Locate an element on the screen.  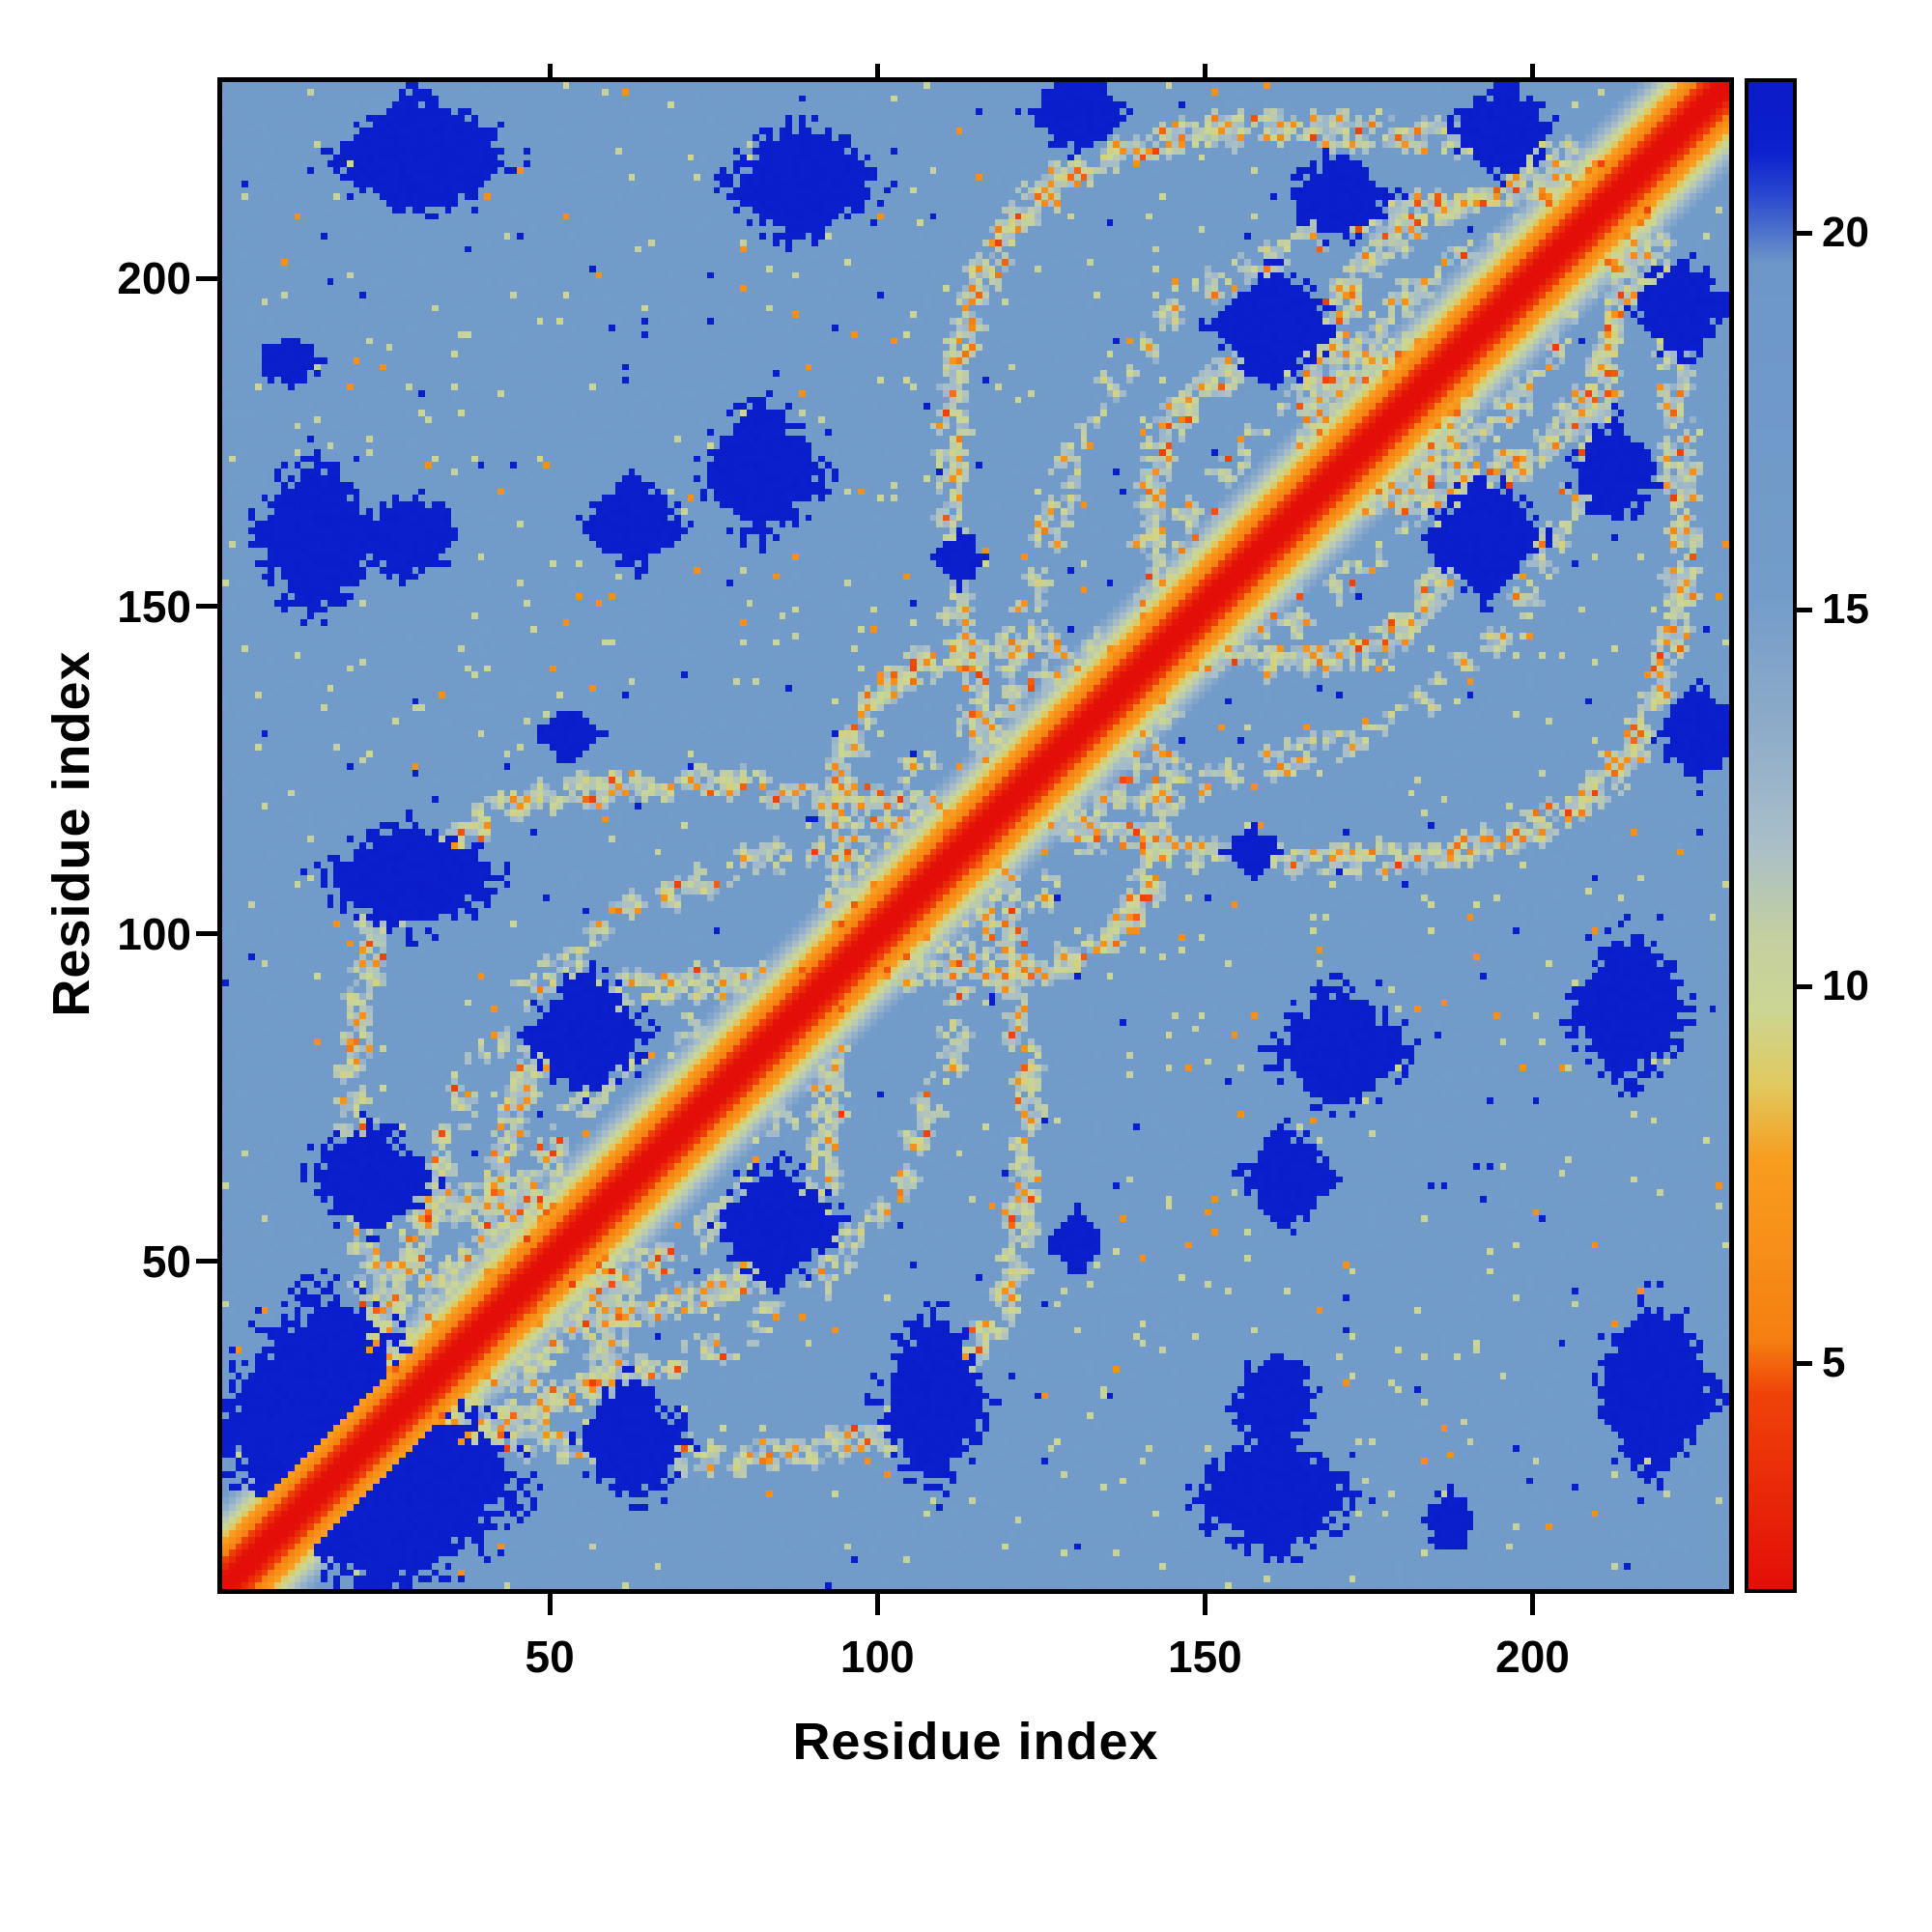
y-axis-title: Residue index is located at coordinates (71, 833).